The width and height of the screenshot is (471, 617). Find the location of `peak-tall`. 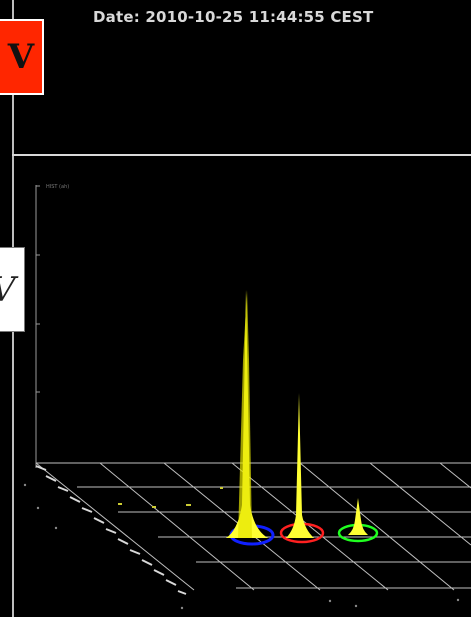

peak-tall is located at coordinates (247, 414).